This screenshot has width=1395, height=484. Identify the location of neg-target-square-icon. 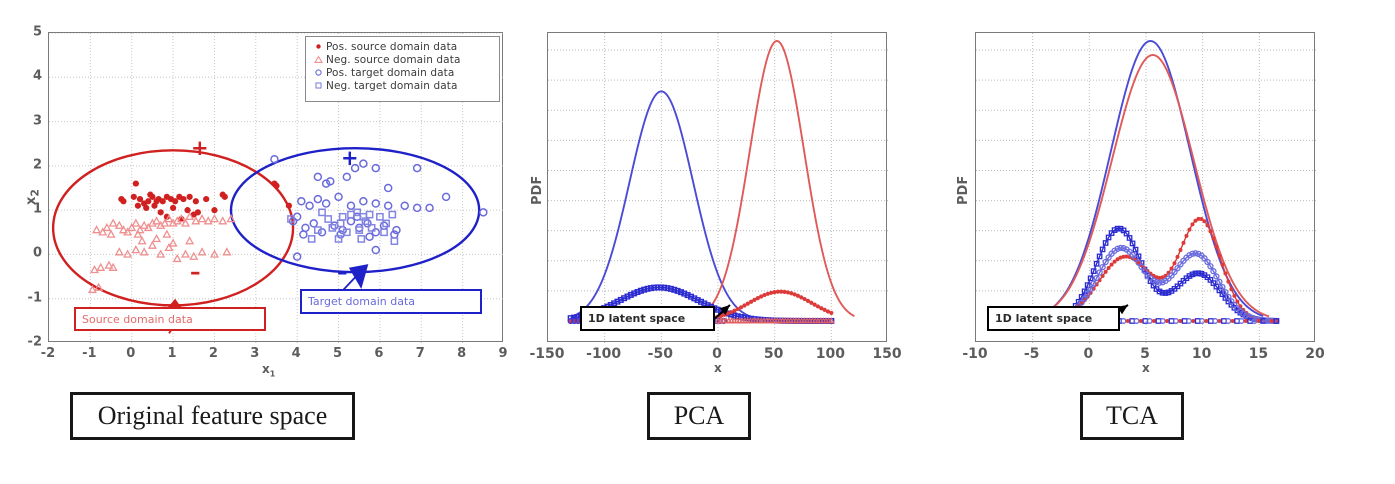
(318, 86).